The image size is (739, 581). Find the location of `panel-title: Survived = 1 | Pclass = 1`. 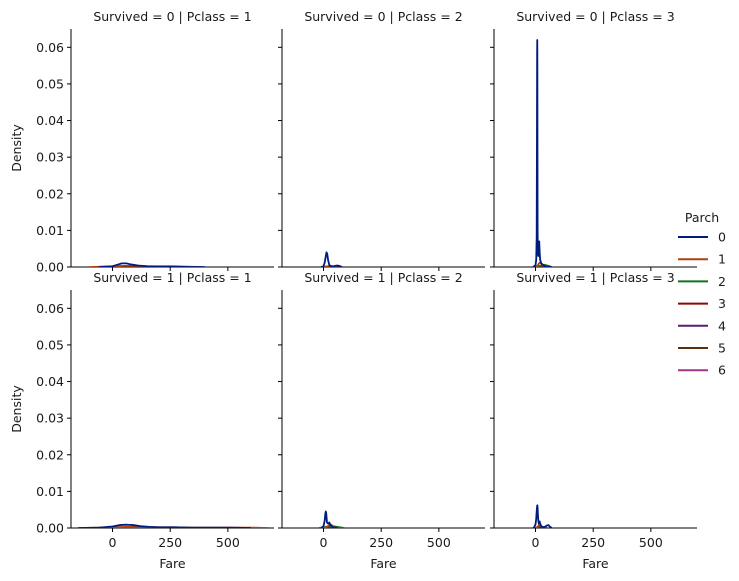

panel-title: Survived = 1 | Pclass = 1 is located at coordinates (172, 277).